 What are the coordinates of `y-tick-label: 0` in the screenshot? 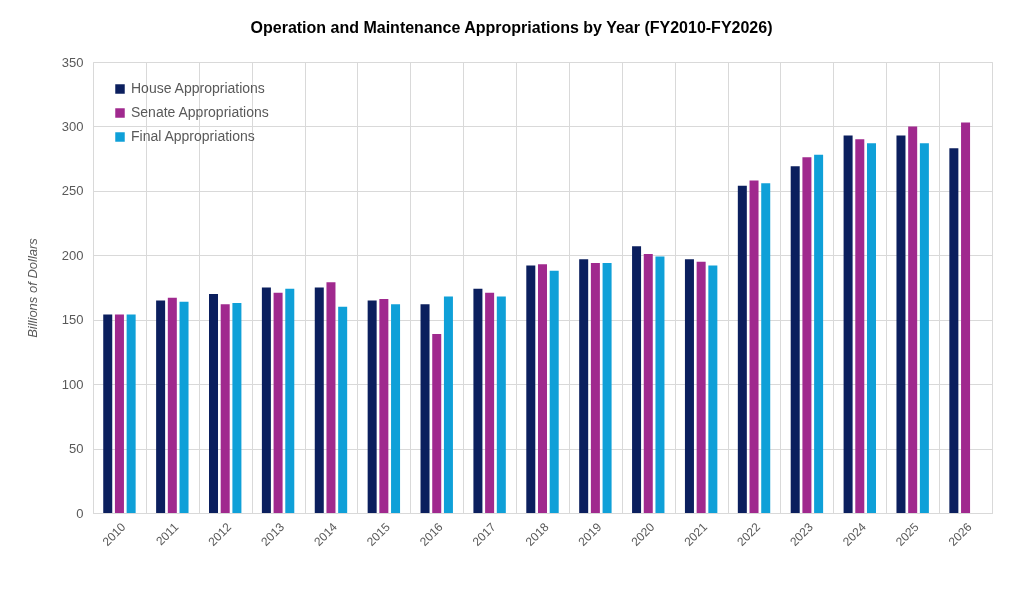 It's located at (80, 513).